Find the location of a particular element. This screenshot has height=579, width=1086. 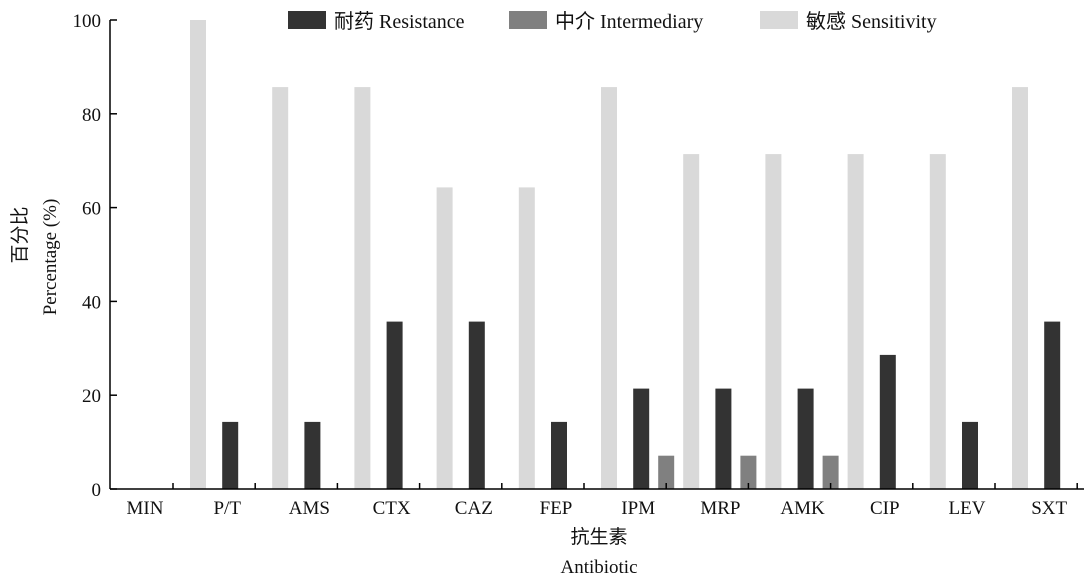

y-tick-label: 80 is located at coordinates (91, 115).